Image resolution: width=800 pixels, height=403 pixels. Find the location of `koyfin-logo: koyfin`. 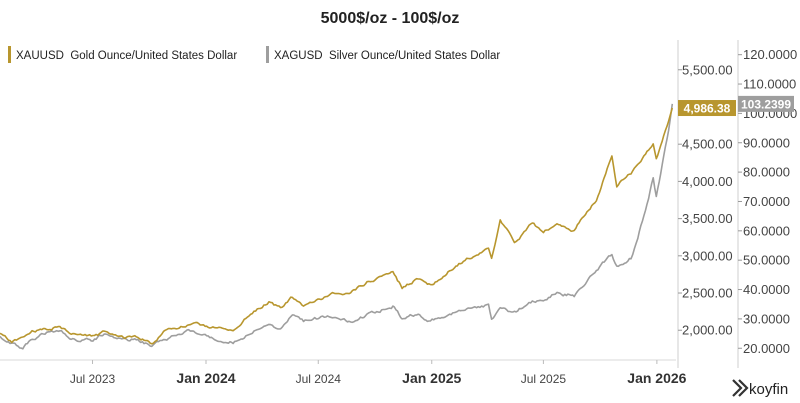

koyfin-logo: koyfin is located at coordinates (760, 388).